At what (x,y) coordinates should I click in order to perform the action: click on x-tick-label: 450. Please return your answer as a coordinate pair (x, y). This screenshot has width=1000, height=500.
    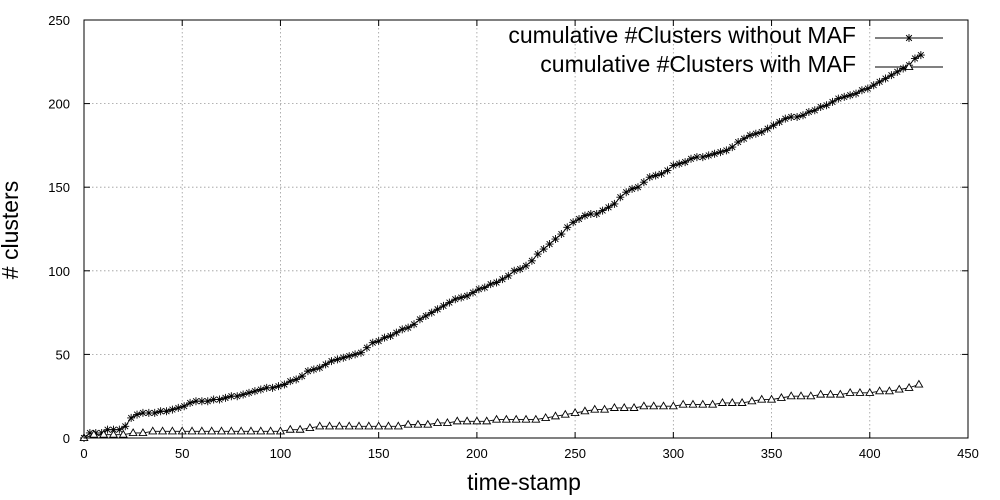
    Looking at the image, I should click on (968, 453).